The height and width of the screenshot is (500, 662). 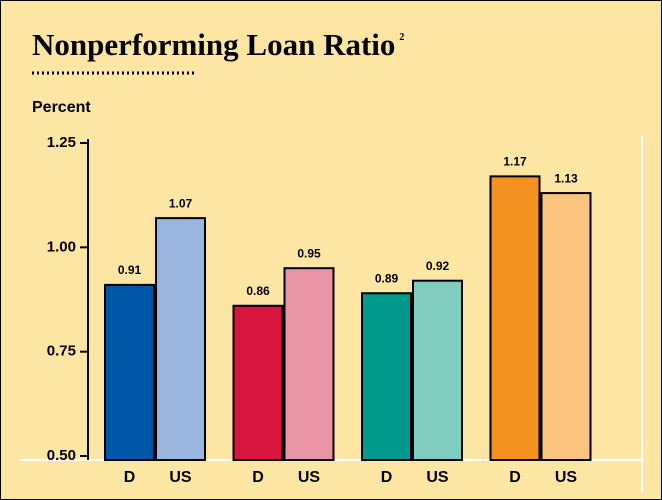 I want to click on value-label: 0.92, so click(x=438, y=266).